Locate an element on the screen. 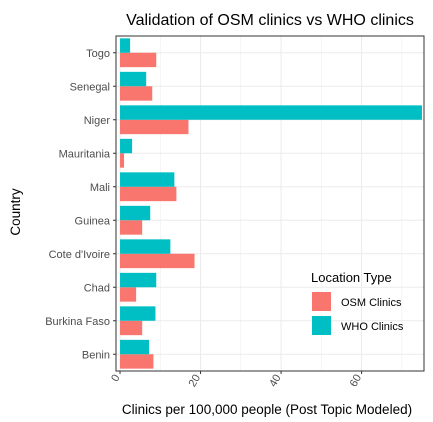 Image resolution: width=433 pixels, height=422 pixels. x-tick-label: 60 is located at coordinates (356, 381).